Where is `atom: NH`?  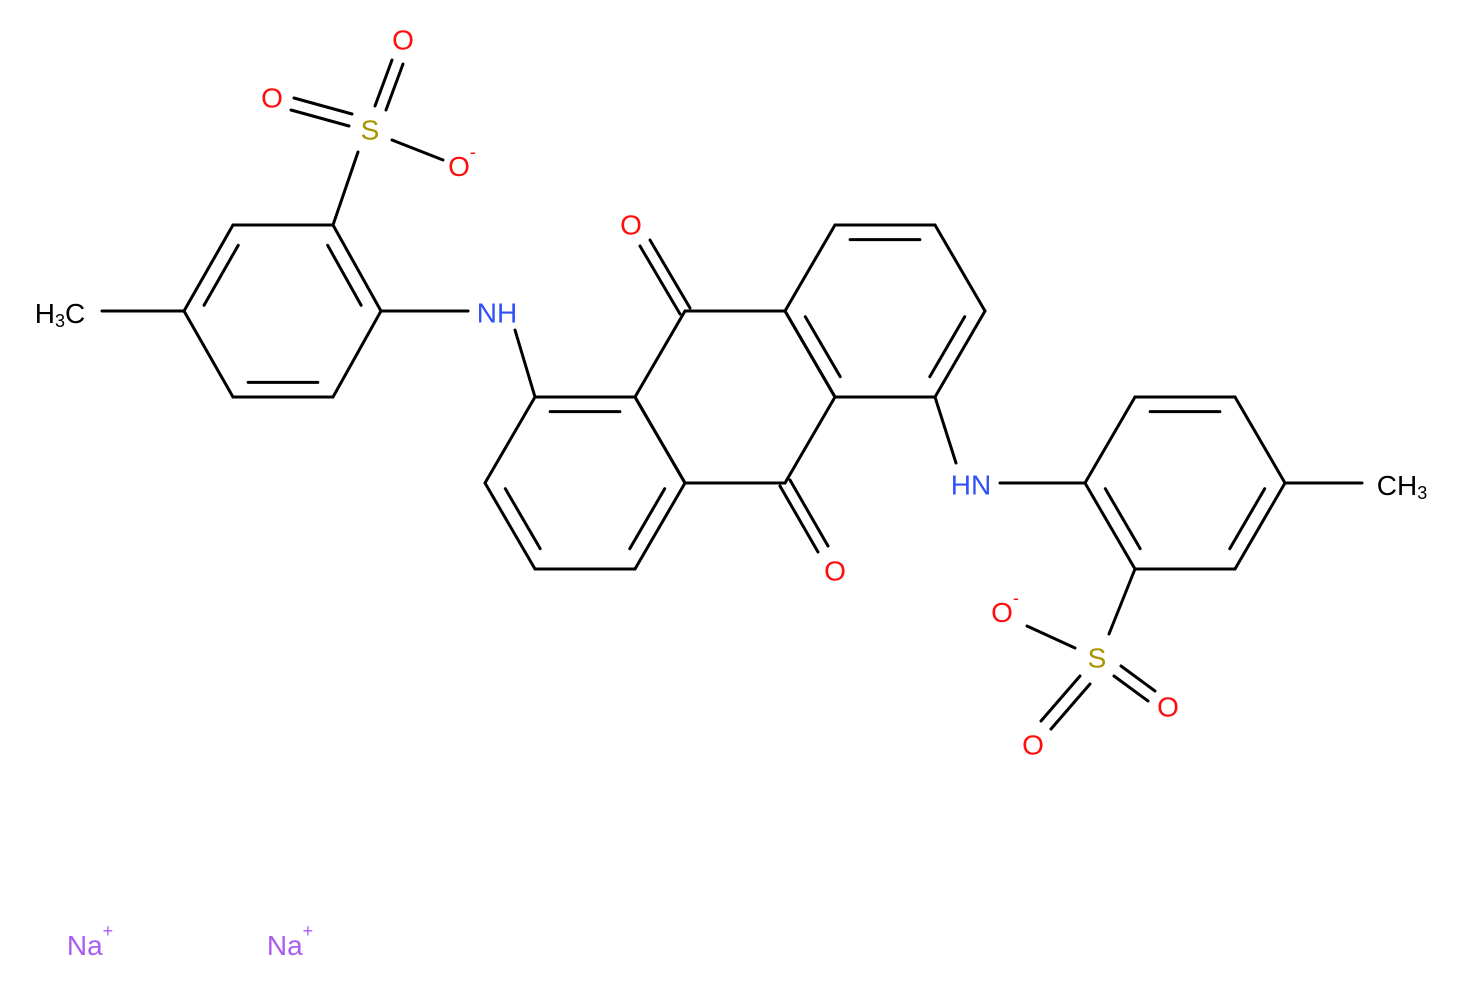
atom: NH is located at coordinates (497, 313).